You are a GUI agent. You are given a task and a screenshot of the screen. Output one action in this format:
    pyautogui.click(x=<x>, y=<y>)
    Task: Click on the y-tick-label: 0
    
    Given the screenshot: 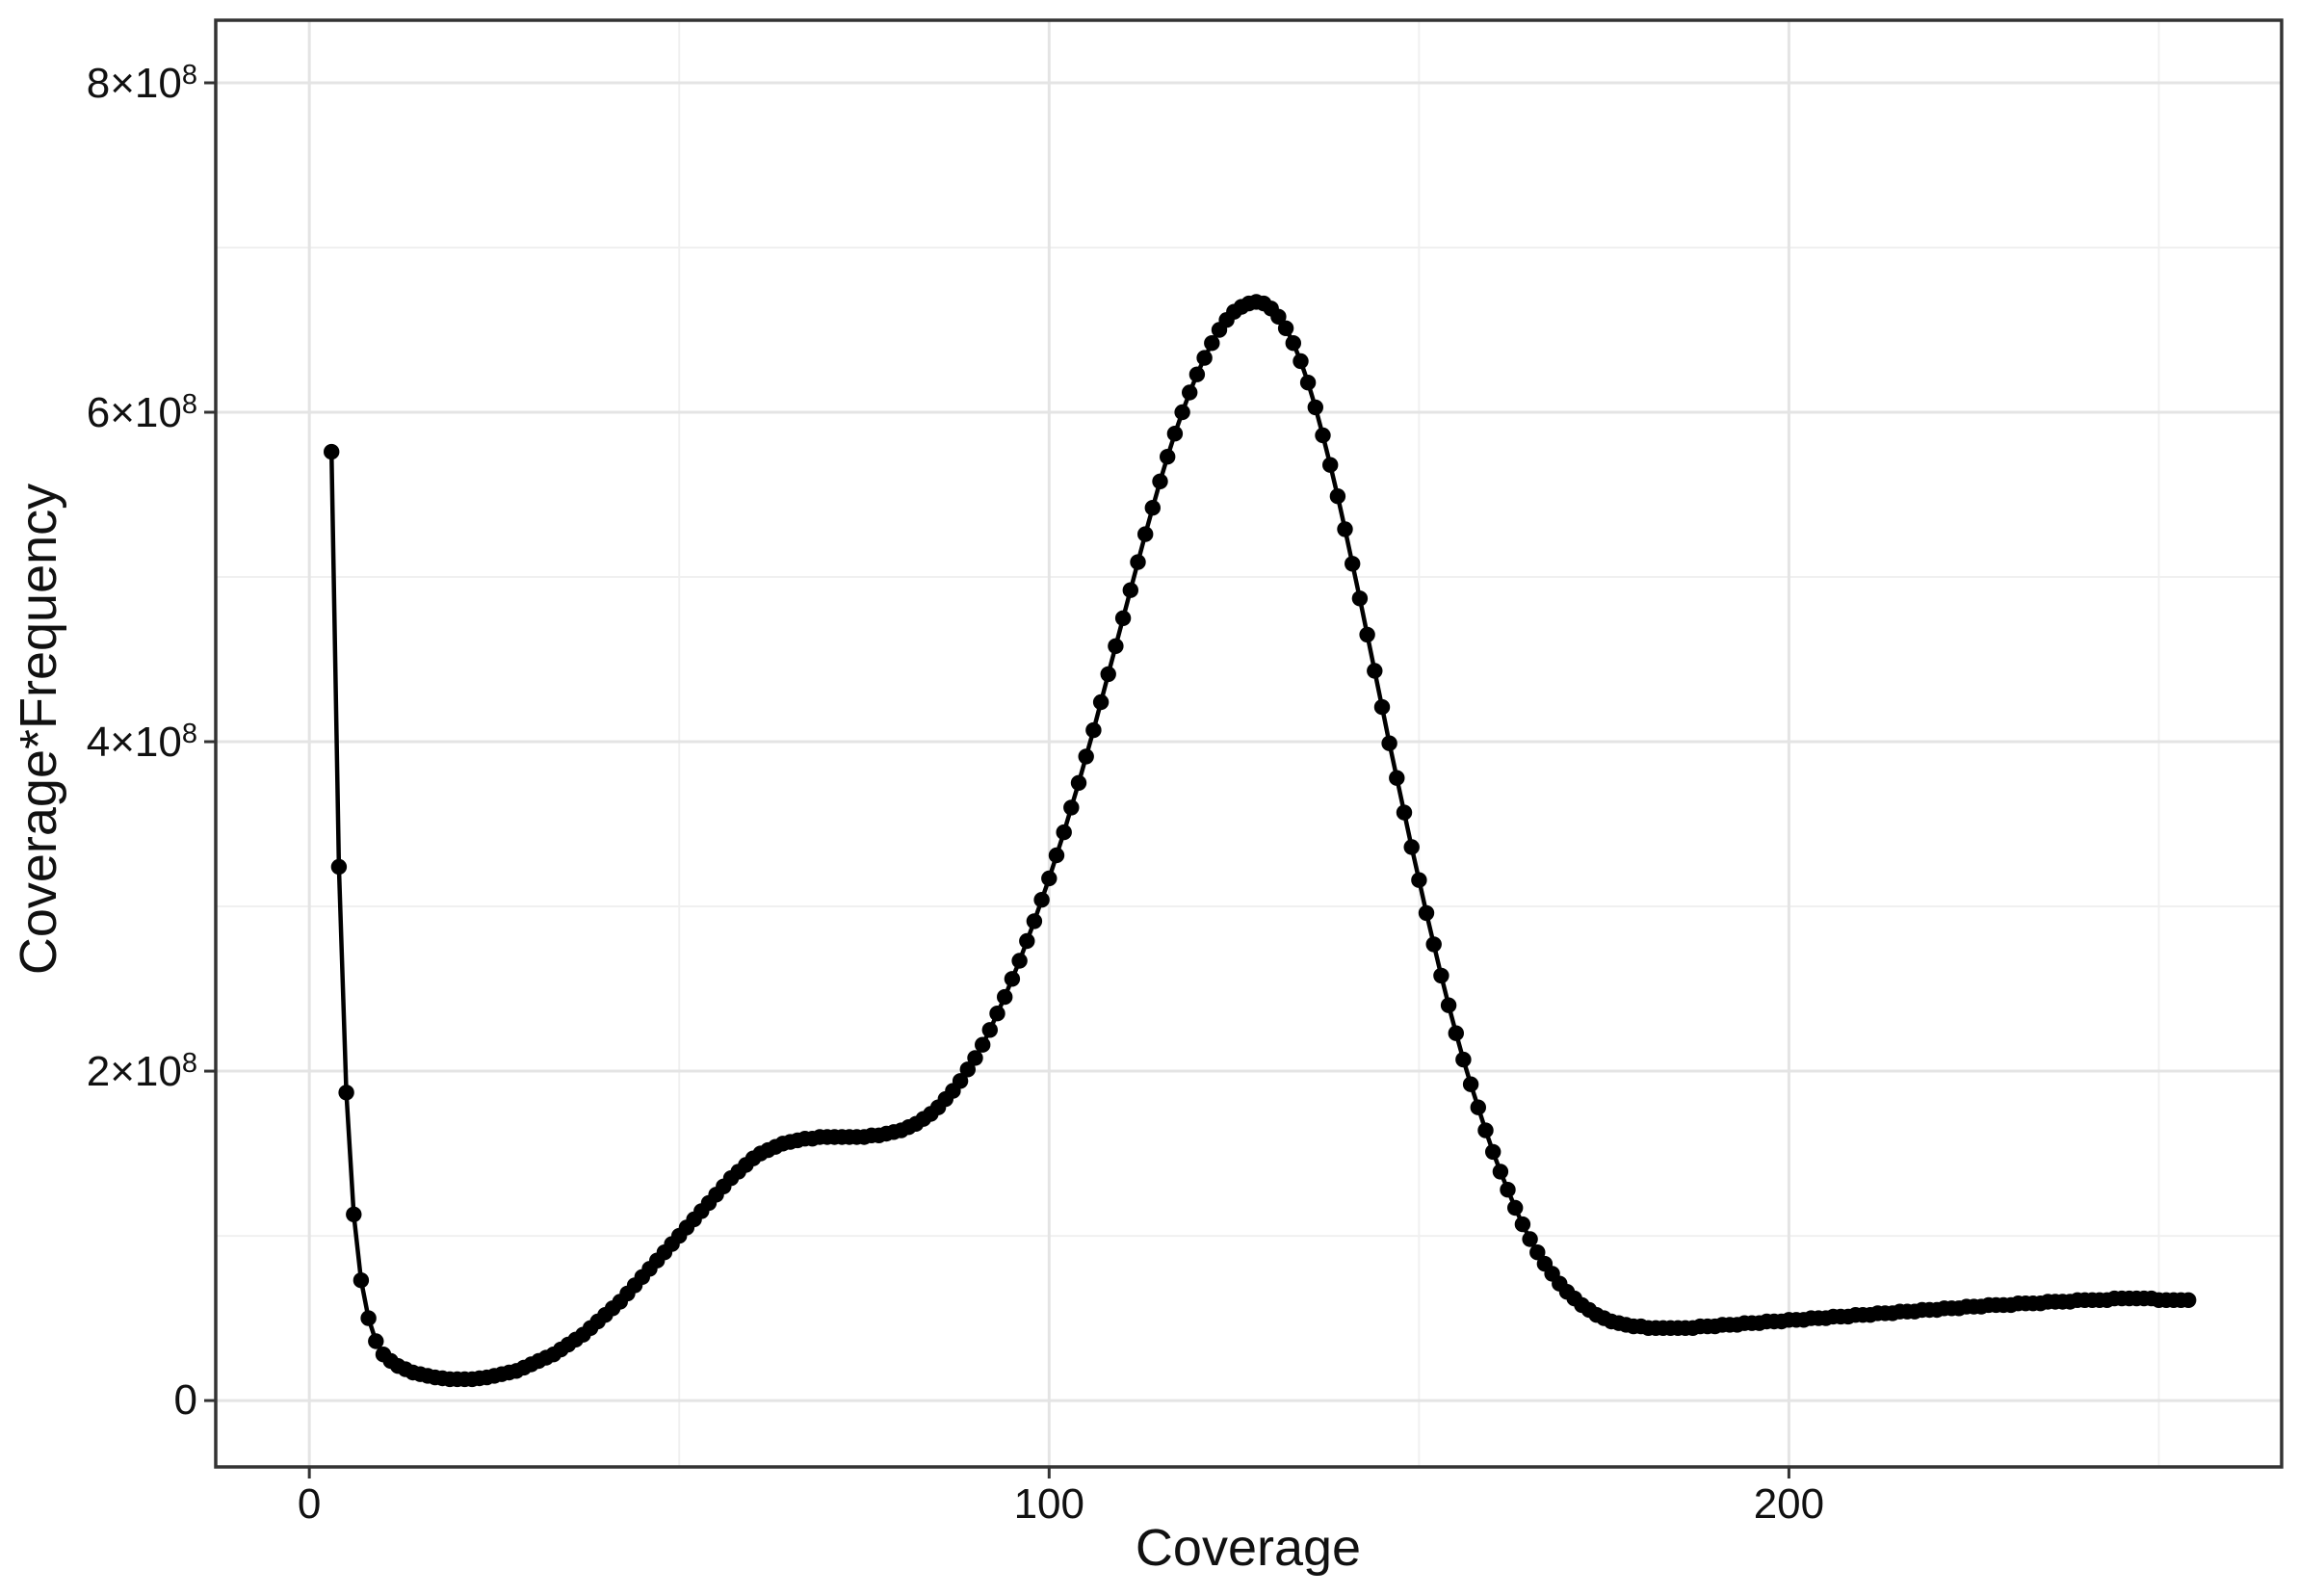 What is the action you would take?
    pyautogui.click(x=185, y=1400)
    